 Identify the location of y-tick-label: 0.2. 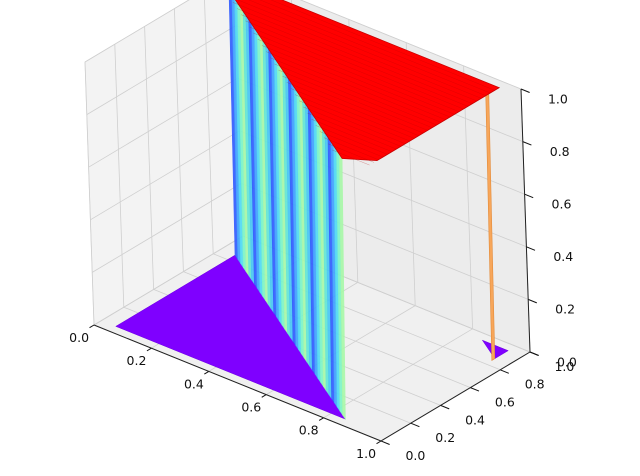
(445, 437).